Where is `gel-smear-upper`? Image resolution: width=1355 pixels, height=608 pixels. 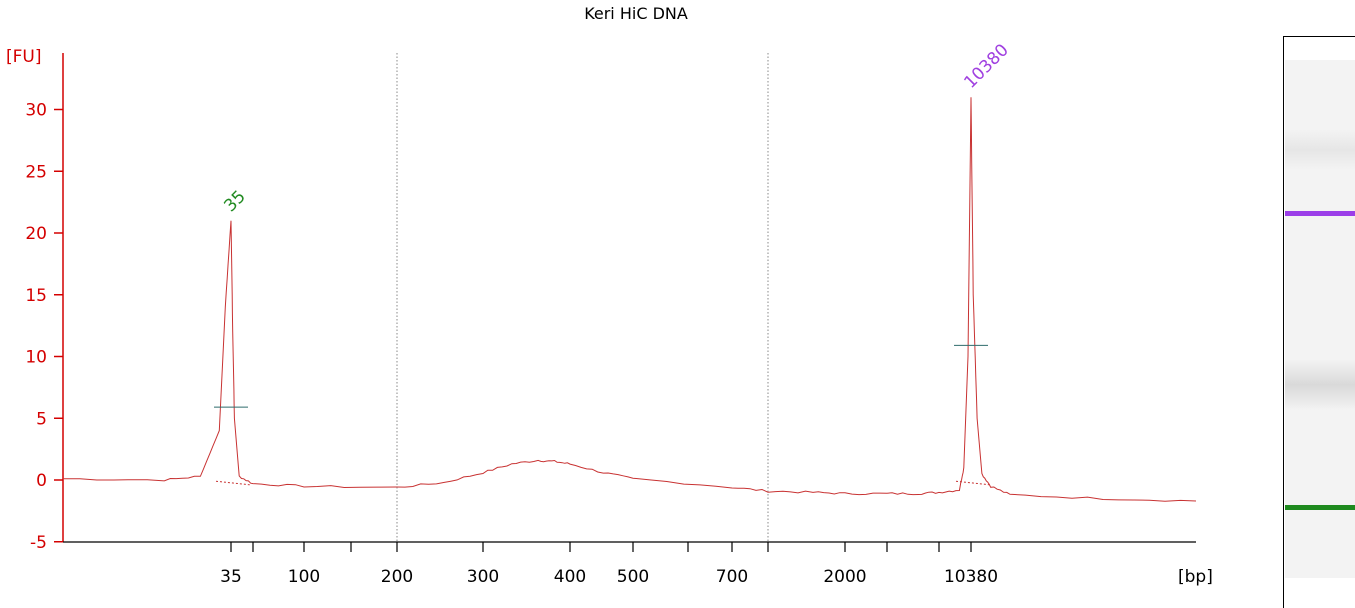
gel-smear-upper is located at coordinates (1320, 150).